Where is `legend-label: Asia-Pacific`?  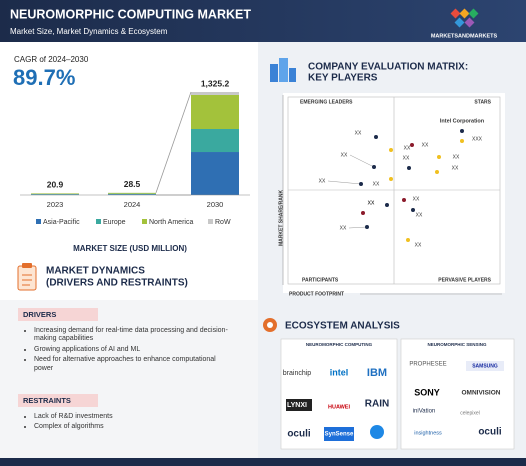
legend-label: Asia-Pacific is located at coordinates (61, 222).